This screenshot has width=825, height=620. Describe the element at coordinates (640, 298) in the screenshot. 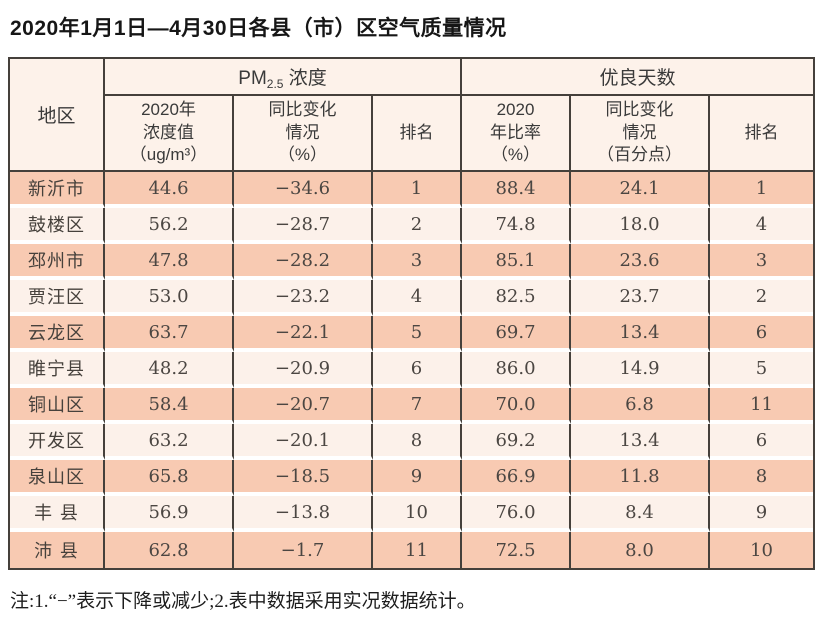

I see `cell-goodays-change: 23.7` at that location.